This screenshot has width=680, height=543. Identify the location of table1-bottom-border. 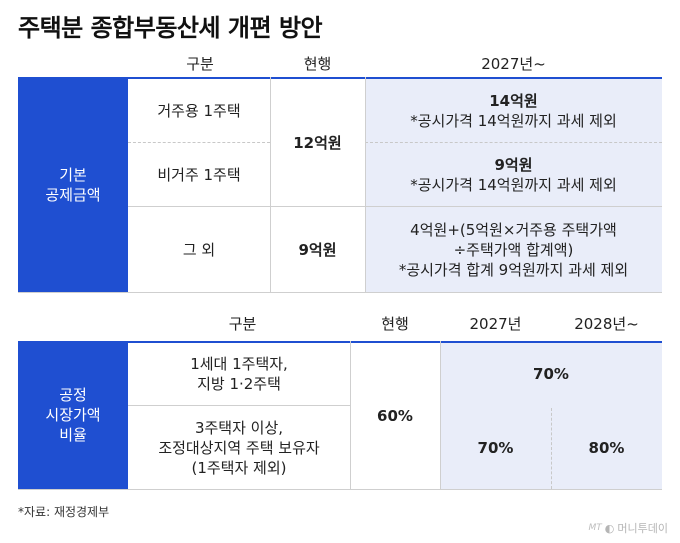
(340, 292).